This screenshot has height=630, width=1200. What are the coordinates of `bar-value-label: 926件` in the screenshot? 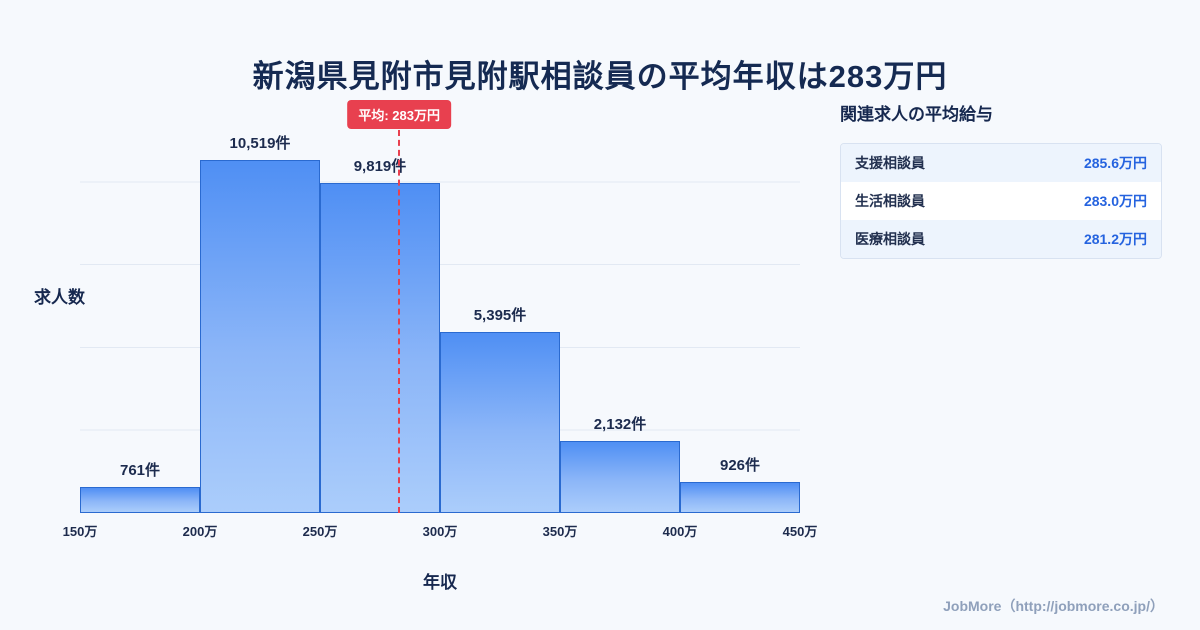 It's located at (740, 465).